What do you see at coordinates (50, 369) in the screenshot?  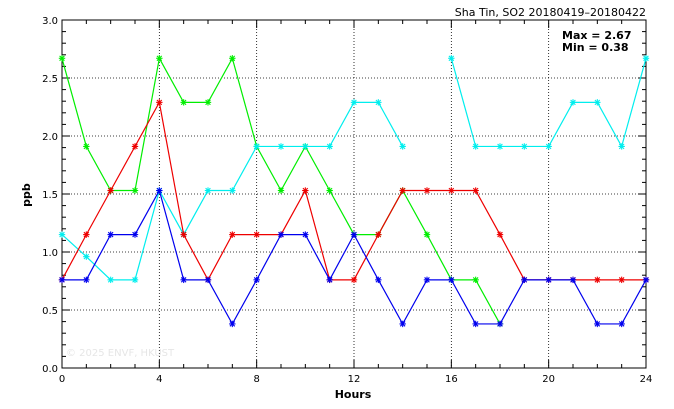 I see `y-tick-label: 0.0` at bounding box center [50, 369].